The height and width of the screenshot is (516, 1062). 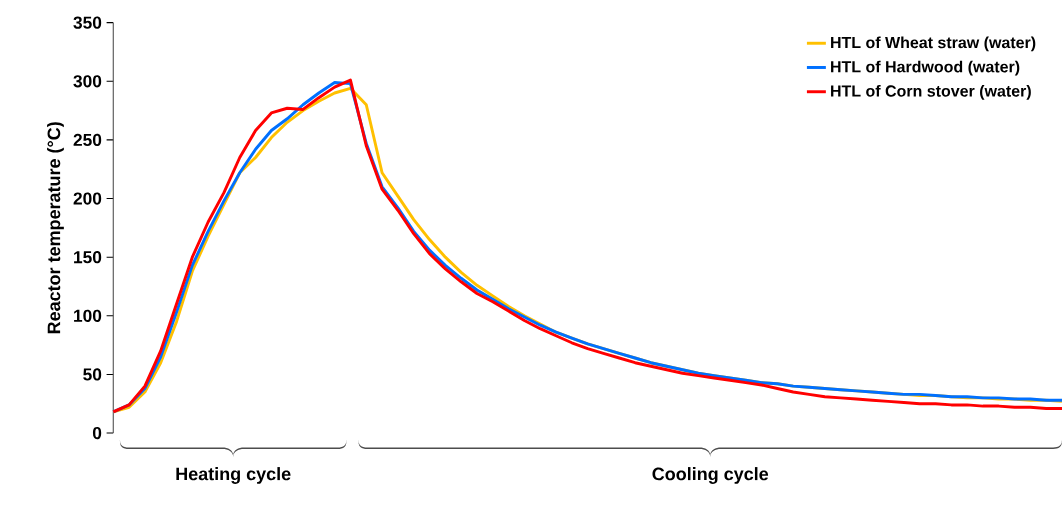 What do you see at coordinates (88, 316) in the screenshot?
I see `y-tick-label: 100` at bounding box center [88, 316].